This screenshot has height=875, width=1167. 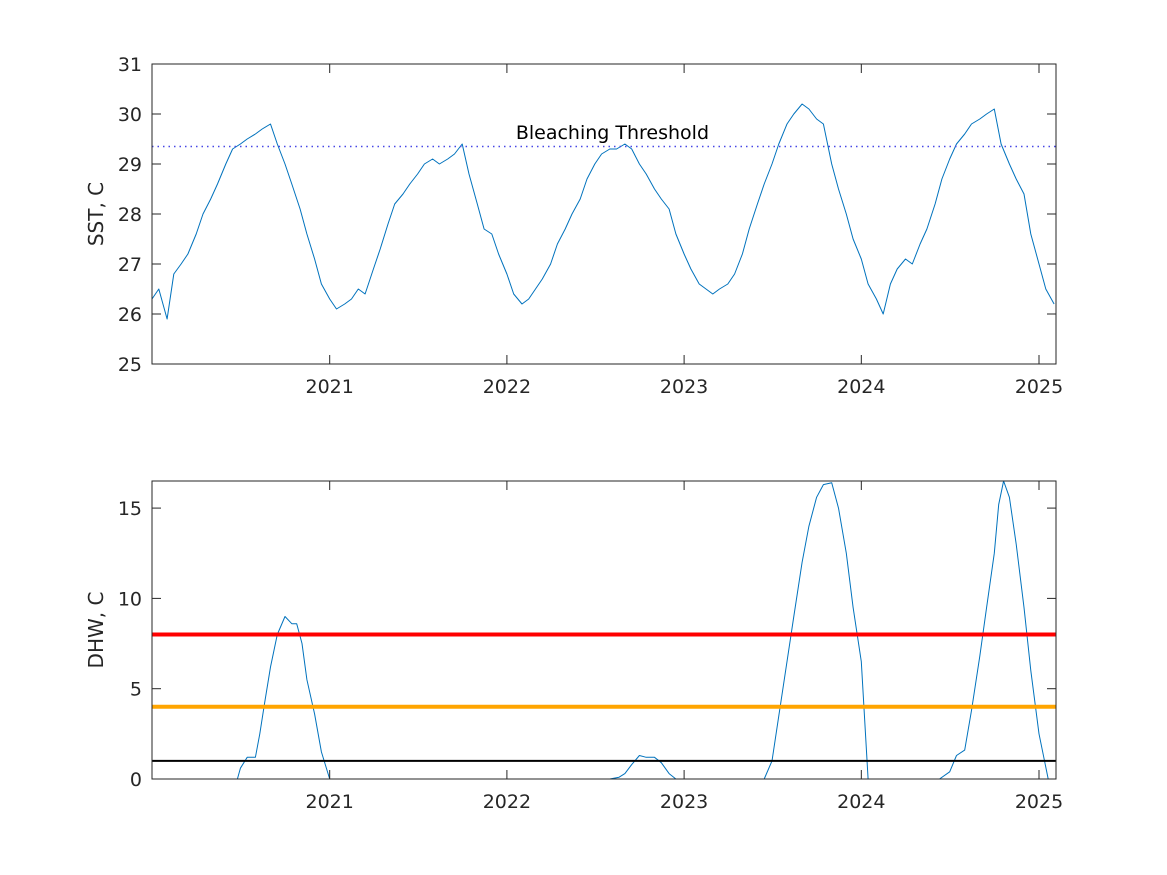 What do you see at coordinates (96, 630) in the screenshot?
I see `dhw-y-axis-label: DHW, C` at bounding box center [96, 630].